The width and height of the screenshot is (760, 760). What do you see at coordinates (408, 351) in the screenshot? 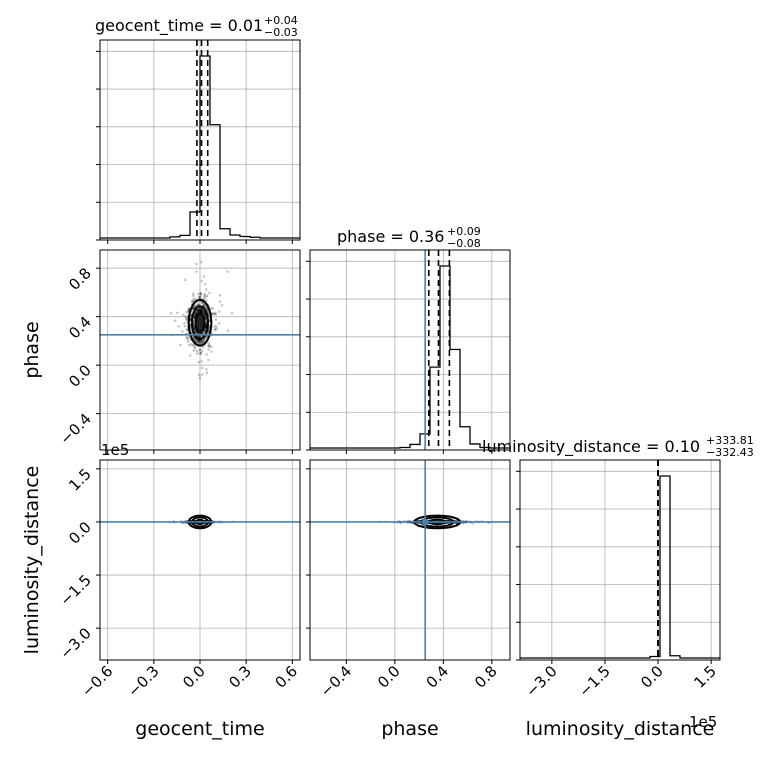
I see `panel-phase-phase` at bounding box center [408, 351].